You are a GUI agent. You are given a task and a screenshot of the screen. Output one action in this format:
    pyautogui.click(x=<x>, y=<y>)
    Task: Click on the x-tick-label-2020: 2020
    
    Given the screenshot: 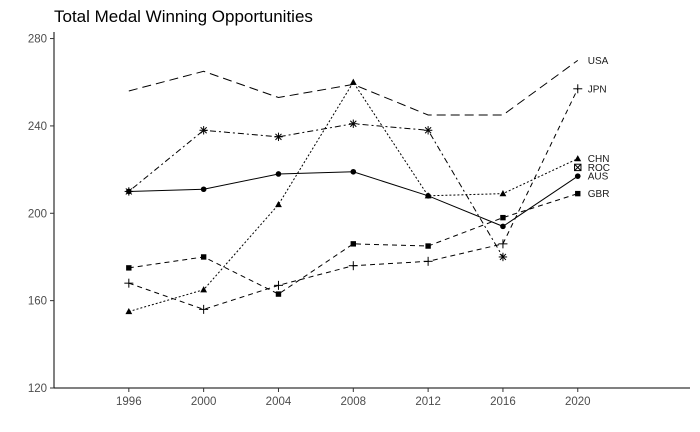 What is the action you would take?
    pyautogui.click(x=578, y=402)
    